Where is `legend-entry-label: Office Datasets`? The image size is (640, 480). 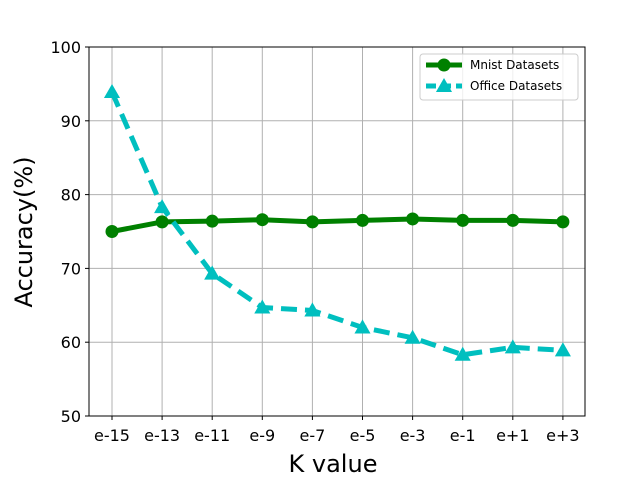
legend-entry-label: Office Datasets is located at coordinates (516, 86).